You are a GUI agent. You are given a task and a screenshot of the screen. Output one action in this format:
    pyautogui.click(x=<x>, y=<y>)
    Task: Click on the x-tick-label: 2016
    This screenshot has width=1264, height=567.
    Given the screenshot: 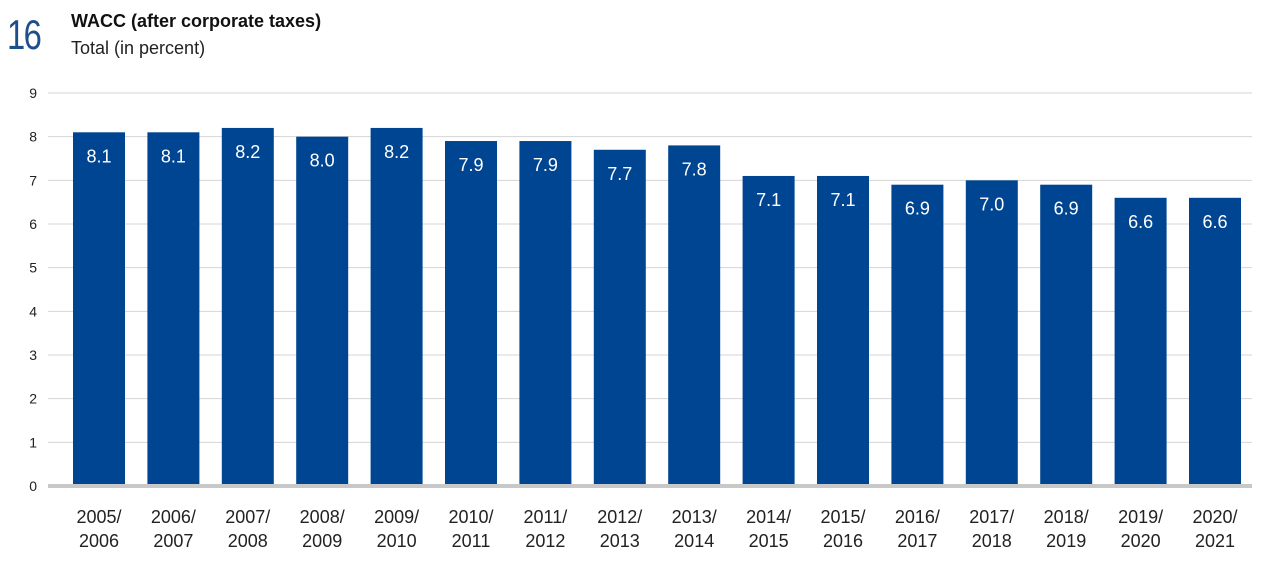 What is the action you would take?
    pyautogui.click(x=843, y=541)
    